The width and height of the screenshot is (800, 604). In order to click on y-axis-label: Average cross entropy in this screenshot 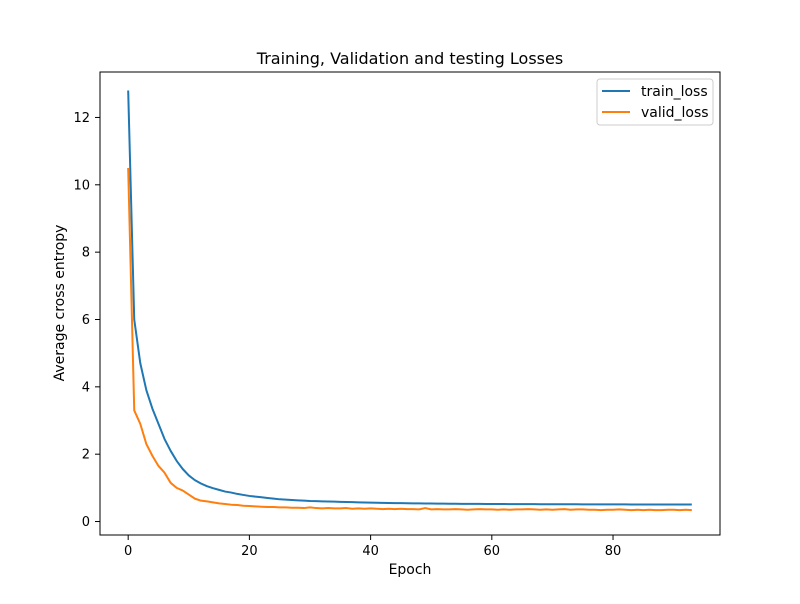, I will do `click(60, 303)`.